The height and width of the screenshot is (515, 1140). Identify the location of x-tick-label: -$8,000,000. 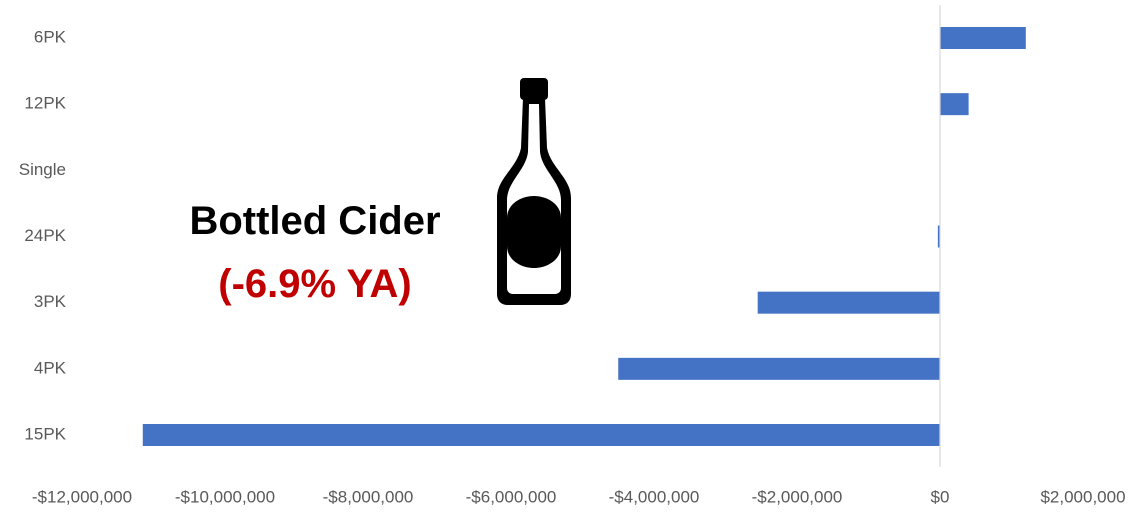
(368, 496).